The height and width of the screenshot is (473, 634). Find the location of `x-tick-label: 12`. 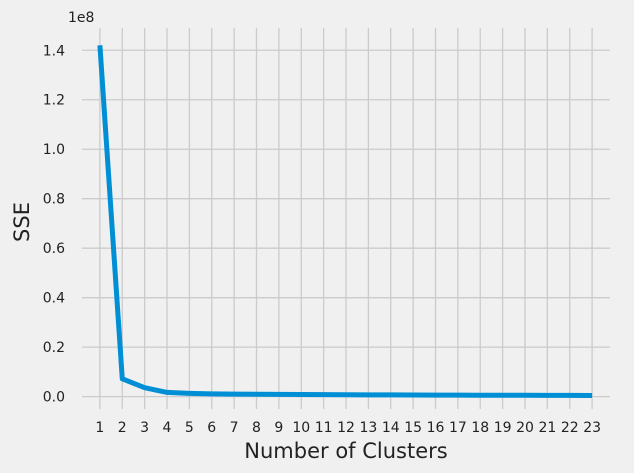

x-tick-label: 12 is located at coordinates (346, 428).